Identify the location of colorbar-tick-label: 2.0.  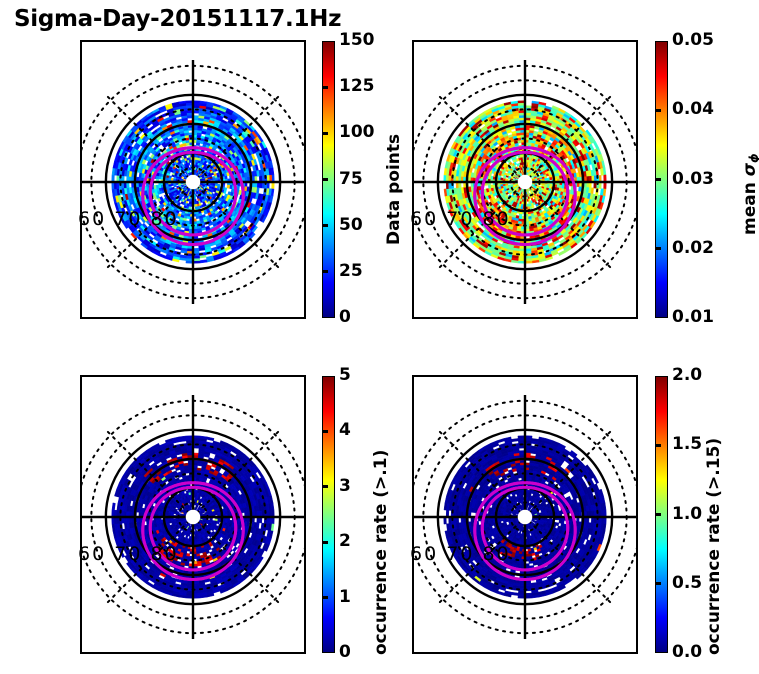
(687, 375).